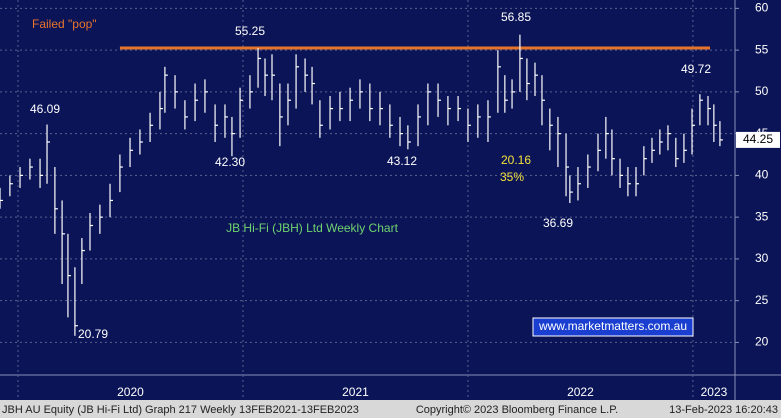  I want to click on x-tick-label: 2022, so click(580, 392).